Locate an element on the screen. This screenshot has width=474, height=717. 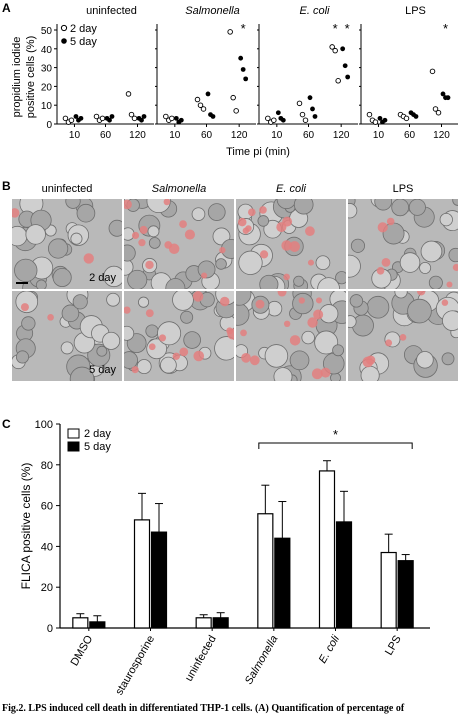
panel-title: E. coli is located at coordinates (315, 11).